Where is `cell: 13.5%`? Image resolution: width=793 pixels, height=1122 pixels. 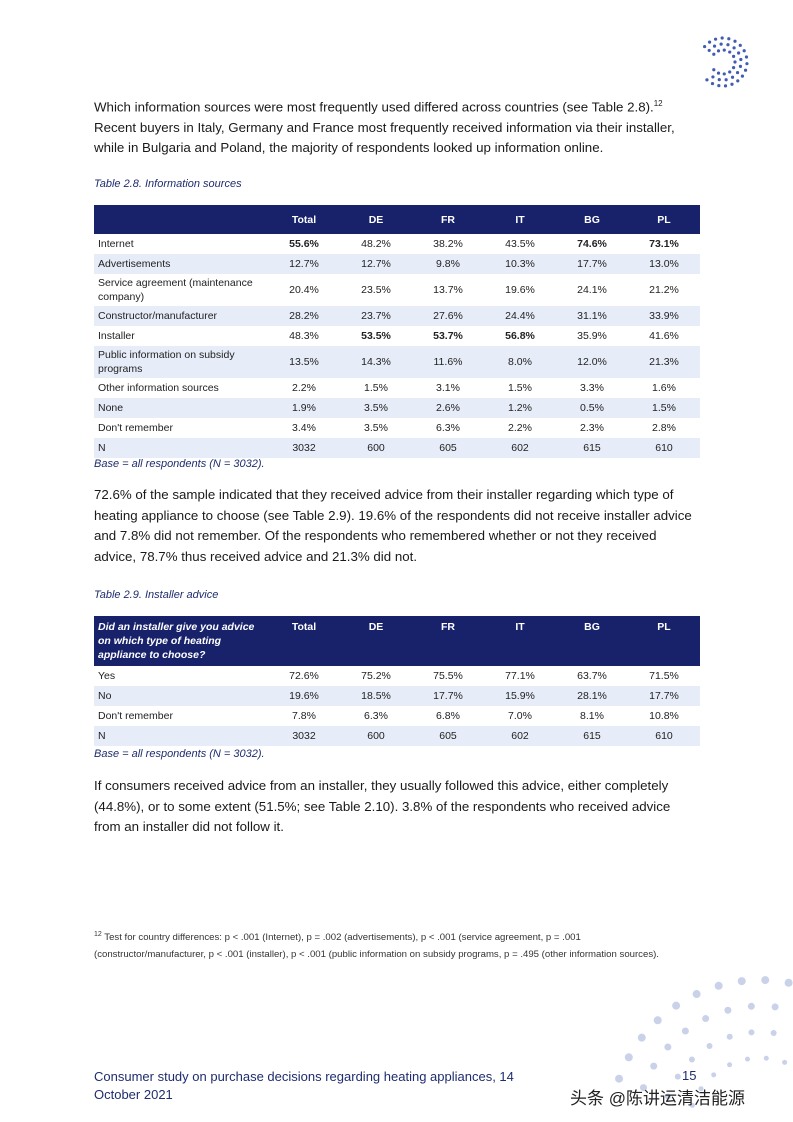
cell: 13.5% is located at coordinates (304, 362).